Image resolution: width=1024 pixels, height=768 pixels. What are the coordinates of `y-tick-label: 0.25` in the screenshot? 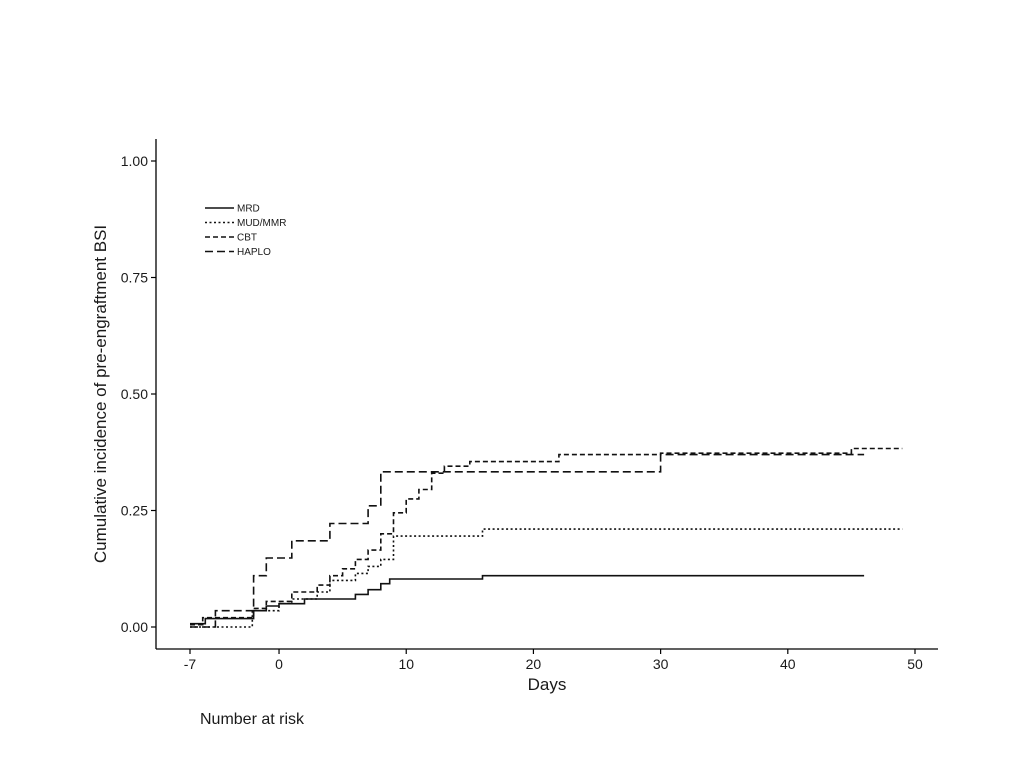 It's located at (134, 511).